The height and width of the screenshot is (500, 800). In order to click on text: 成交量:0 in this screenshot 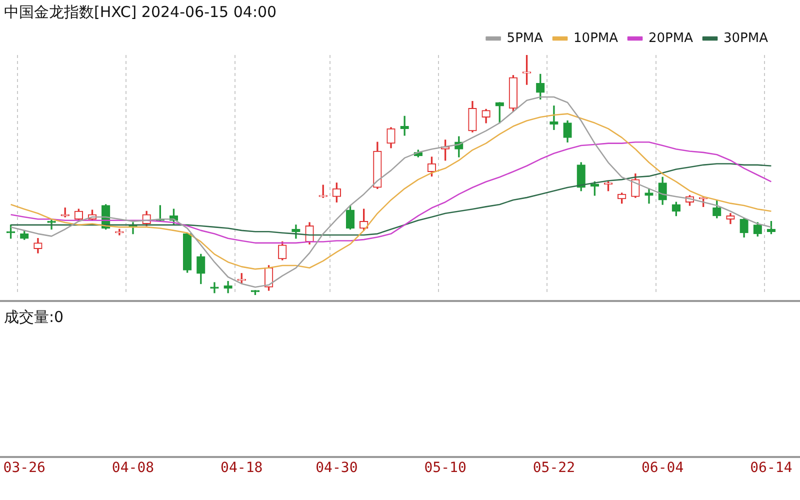, I will do `click(34, 317)`.